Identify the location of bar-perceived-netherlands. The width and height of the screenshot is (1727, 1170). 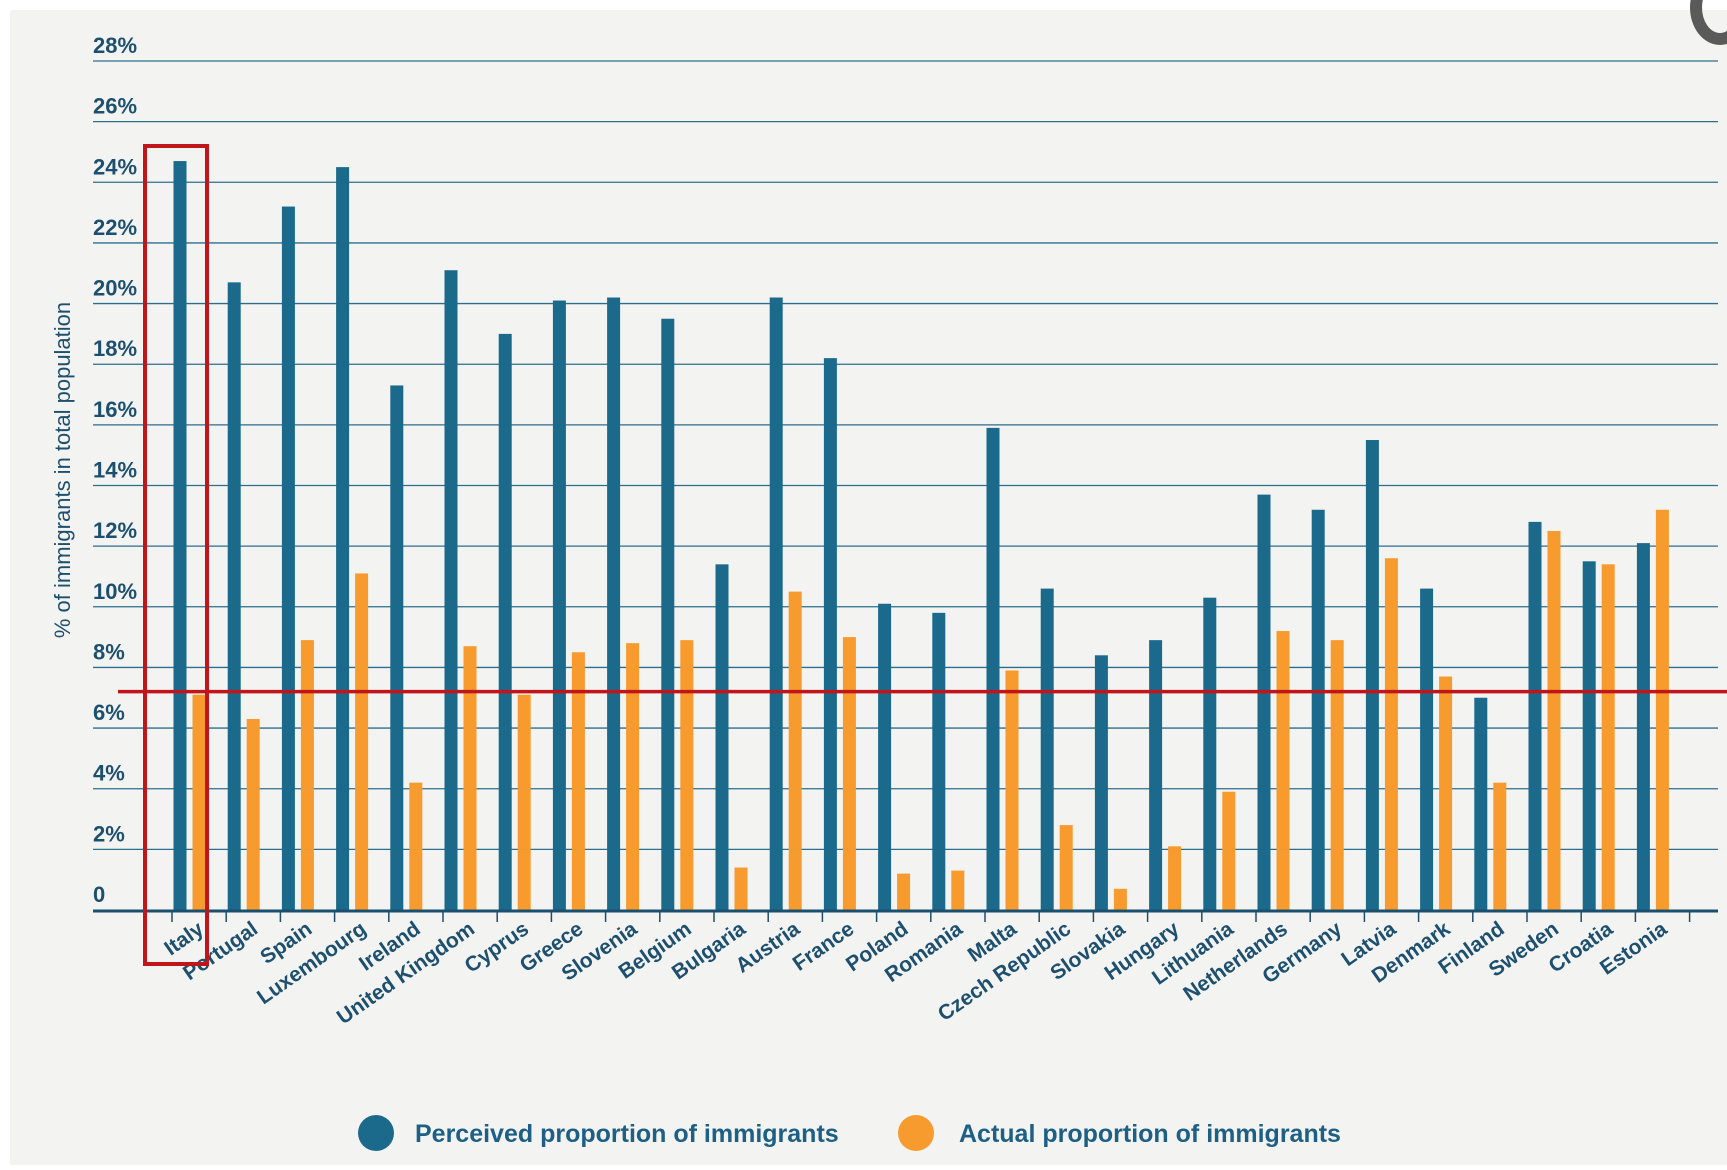
(1264, 702).